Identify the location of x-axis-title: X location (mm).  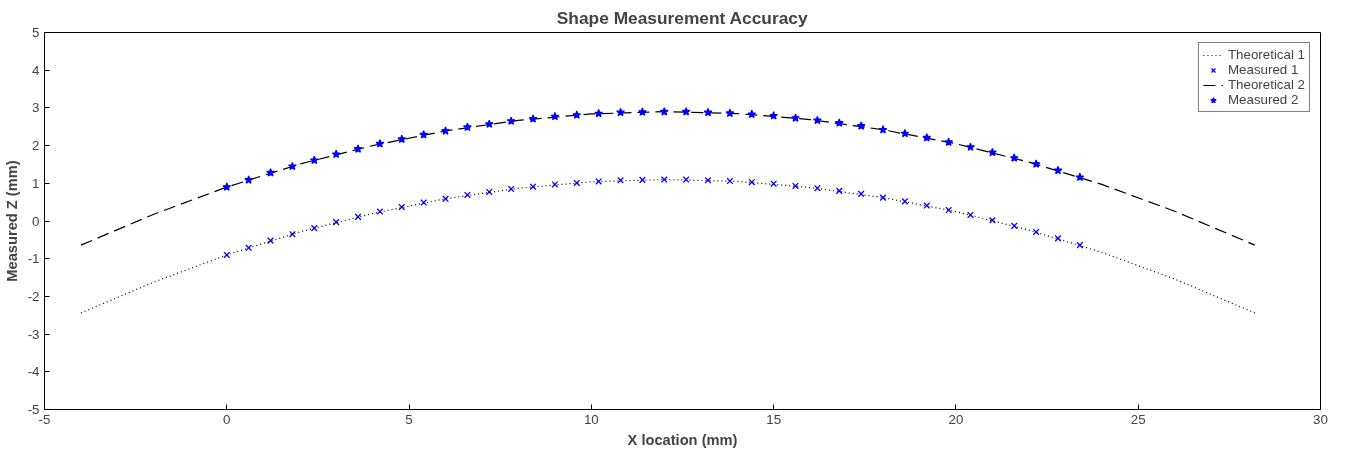
(682, 439).